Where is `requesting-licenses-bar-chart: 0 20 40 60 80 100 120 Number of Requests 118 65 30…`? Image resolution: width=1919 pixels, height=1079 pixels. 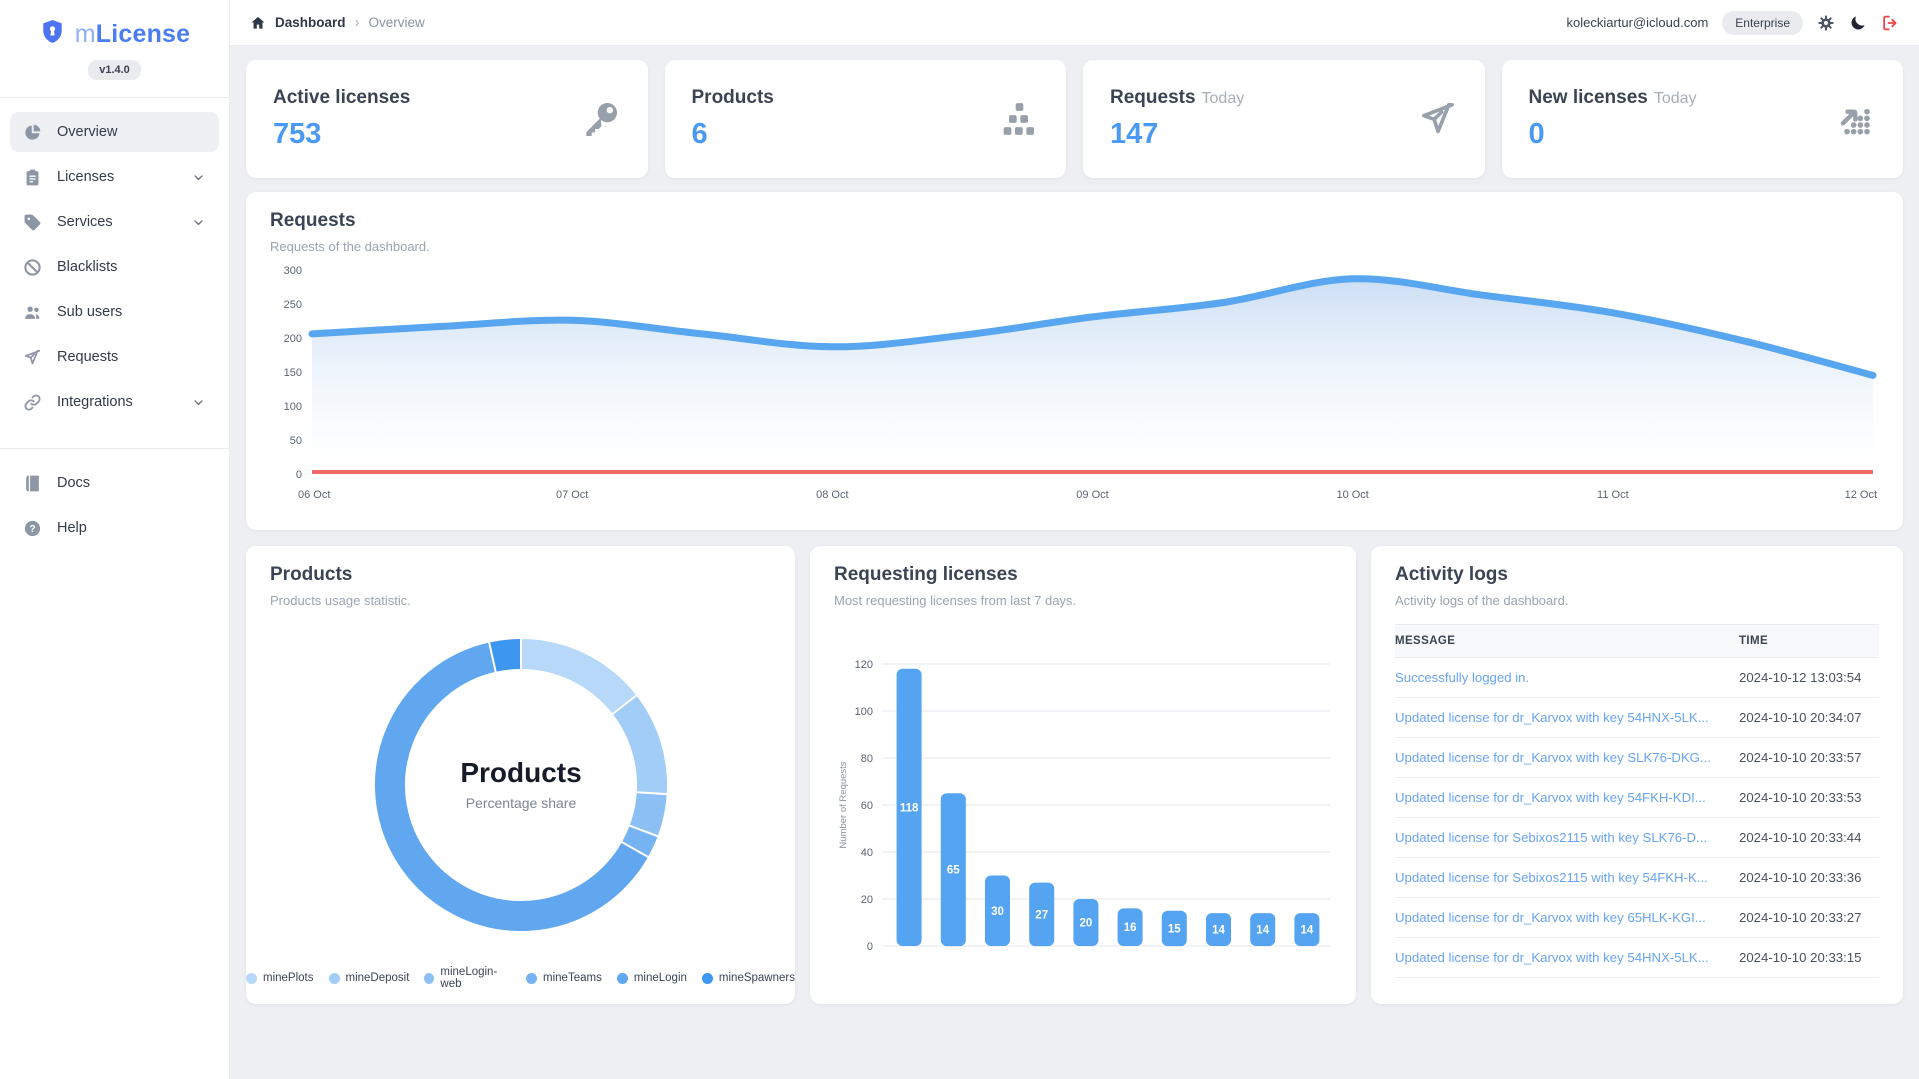 requesting-licenses-bar-chart: 0 20 40 60 80 100 120 Number of Requests 118 65 30… is located at coordinates (1084, 806).